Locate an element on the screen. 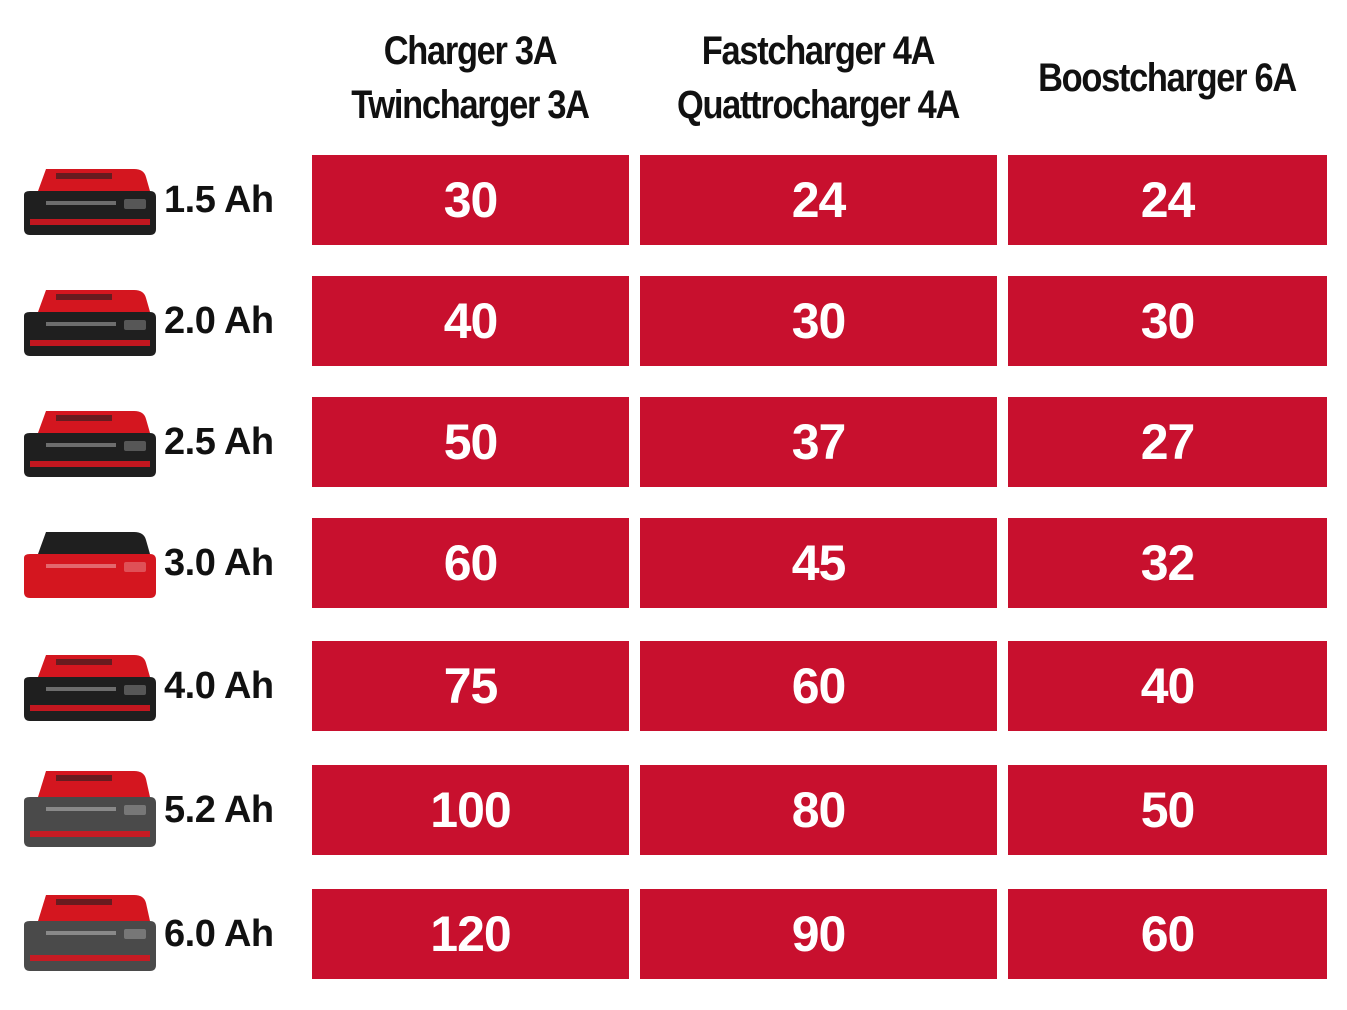 The width and height of the screenshot is (1347, 1010). table-row: 3.0 Ah 60 45 32 is located at coordinates (673, 563).